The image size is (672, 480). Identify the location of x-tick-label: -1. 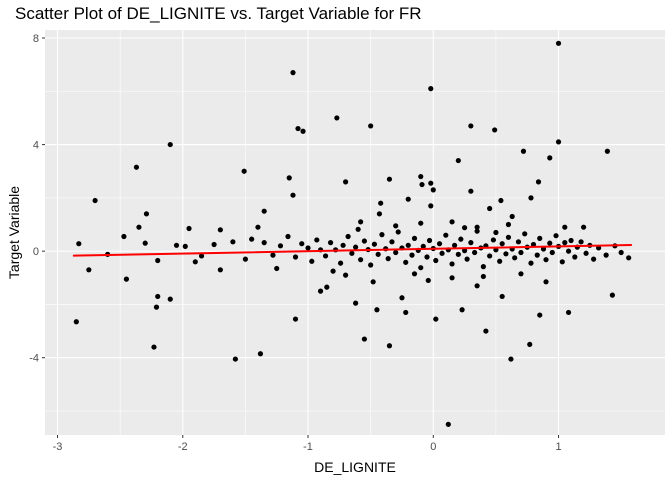
(308, 447).